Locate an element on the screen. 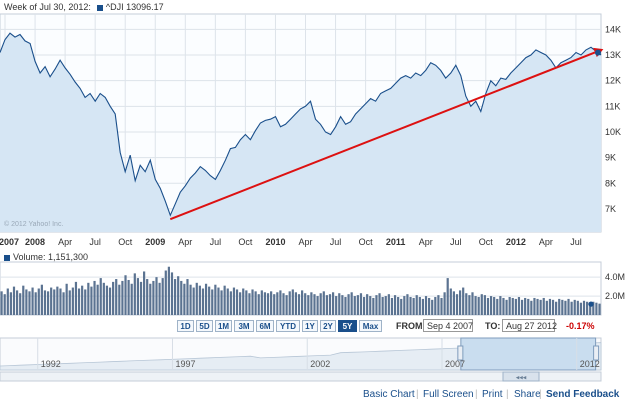  from-date-input: Sep 4 2007 is located at coordinates (448, 325).